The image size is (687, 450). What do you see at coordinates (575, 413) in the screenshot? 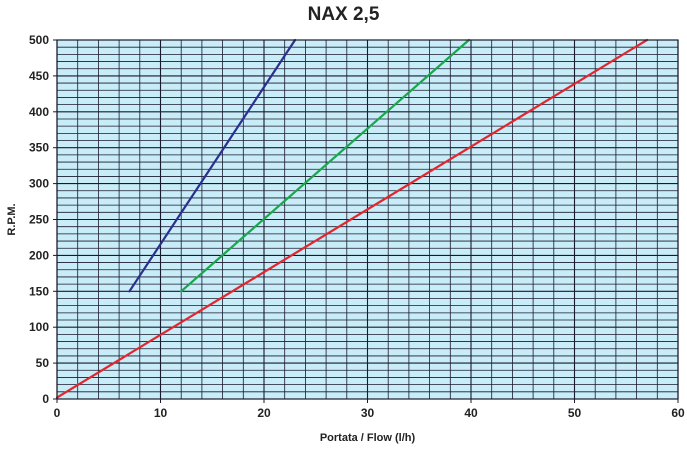
I see `x-tick-label: 50` at bounding box center [575, 413].